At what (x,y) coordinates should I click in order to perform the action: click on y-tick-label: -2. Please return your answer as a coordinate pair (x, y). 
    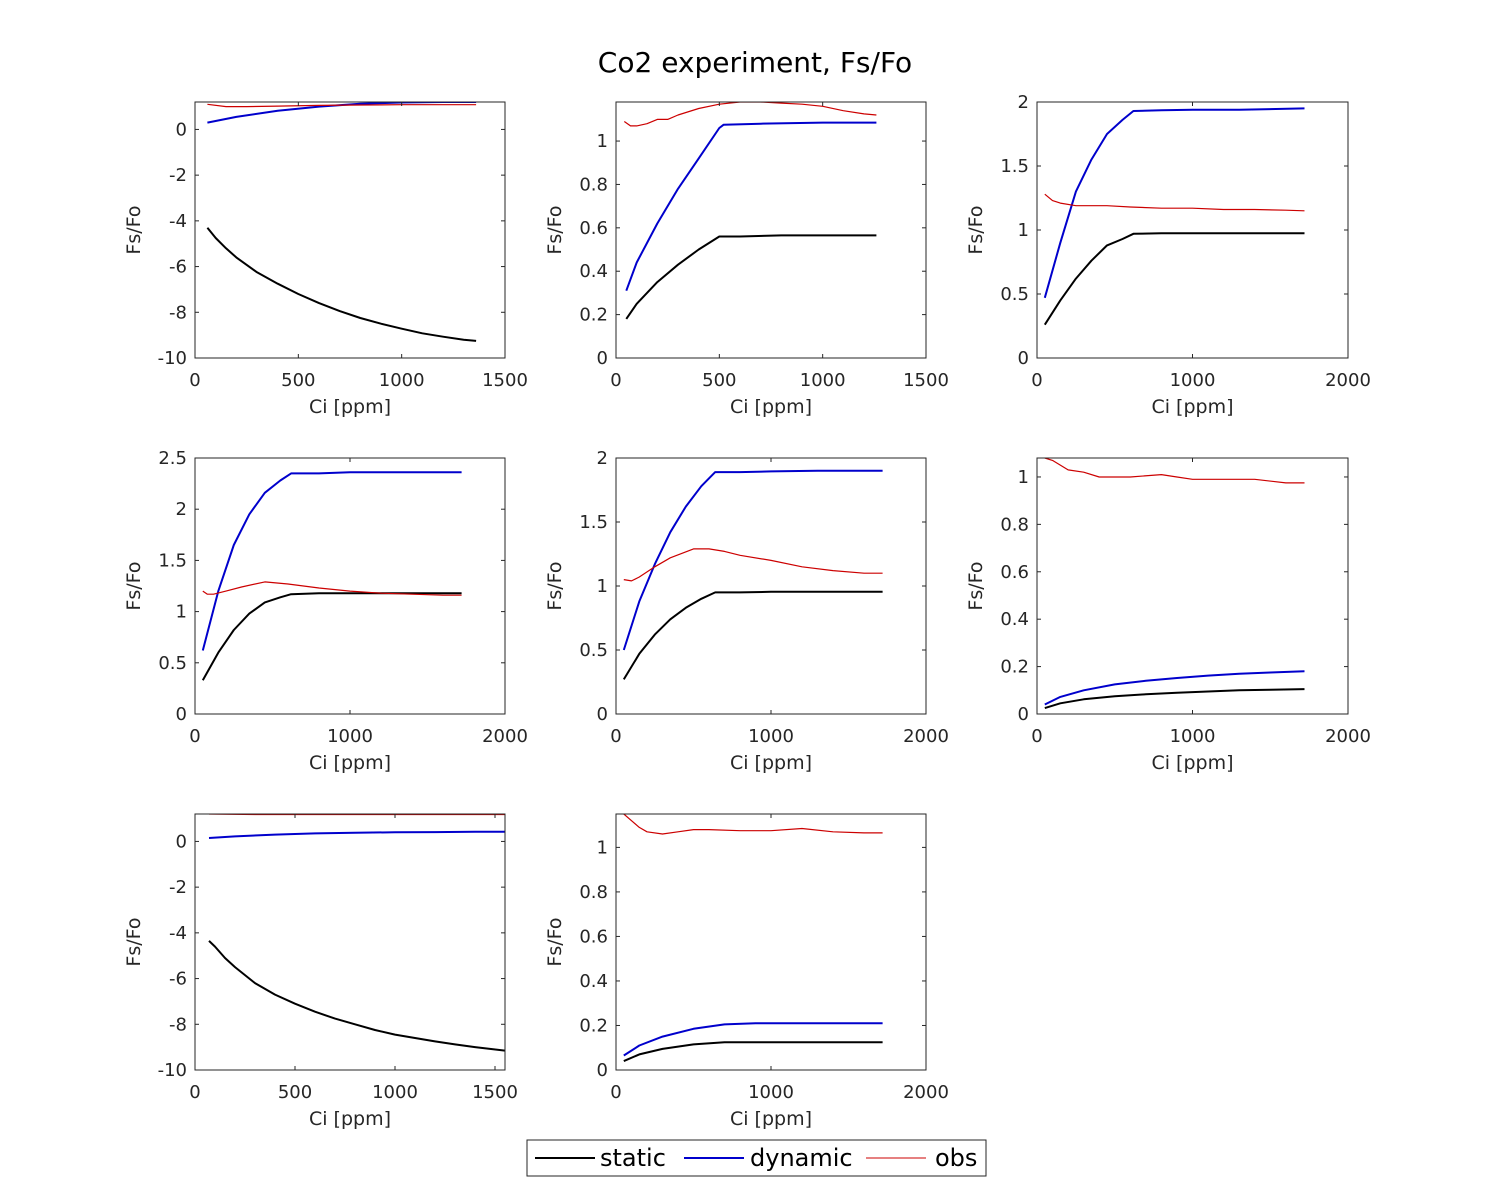
    Looking at the image, I should click on (178, 175).